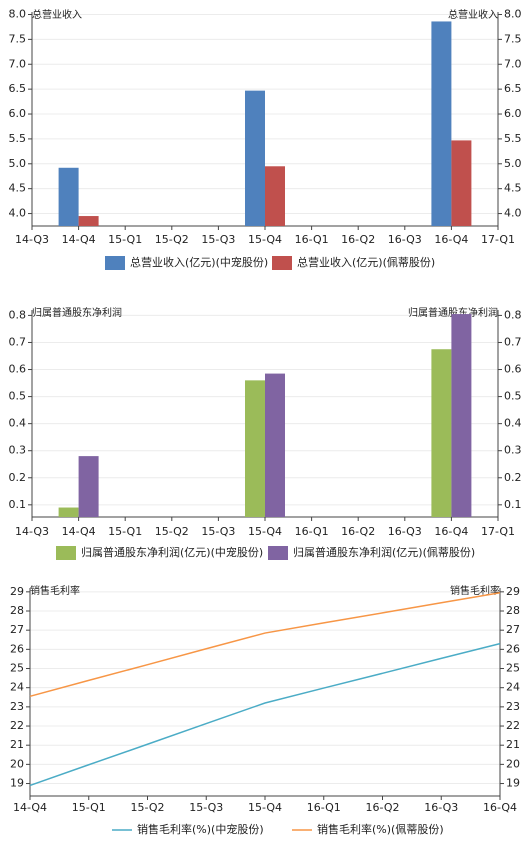 The width and height of the screenshot is (529, 849). Describe the element at coordinates (513, 369) in the screenshot. I see `y2-tick-label: 0.6` at that location.